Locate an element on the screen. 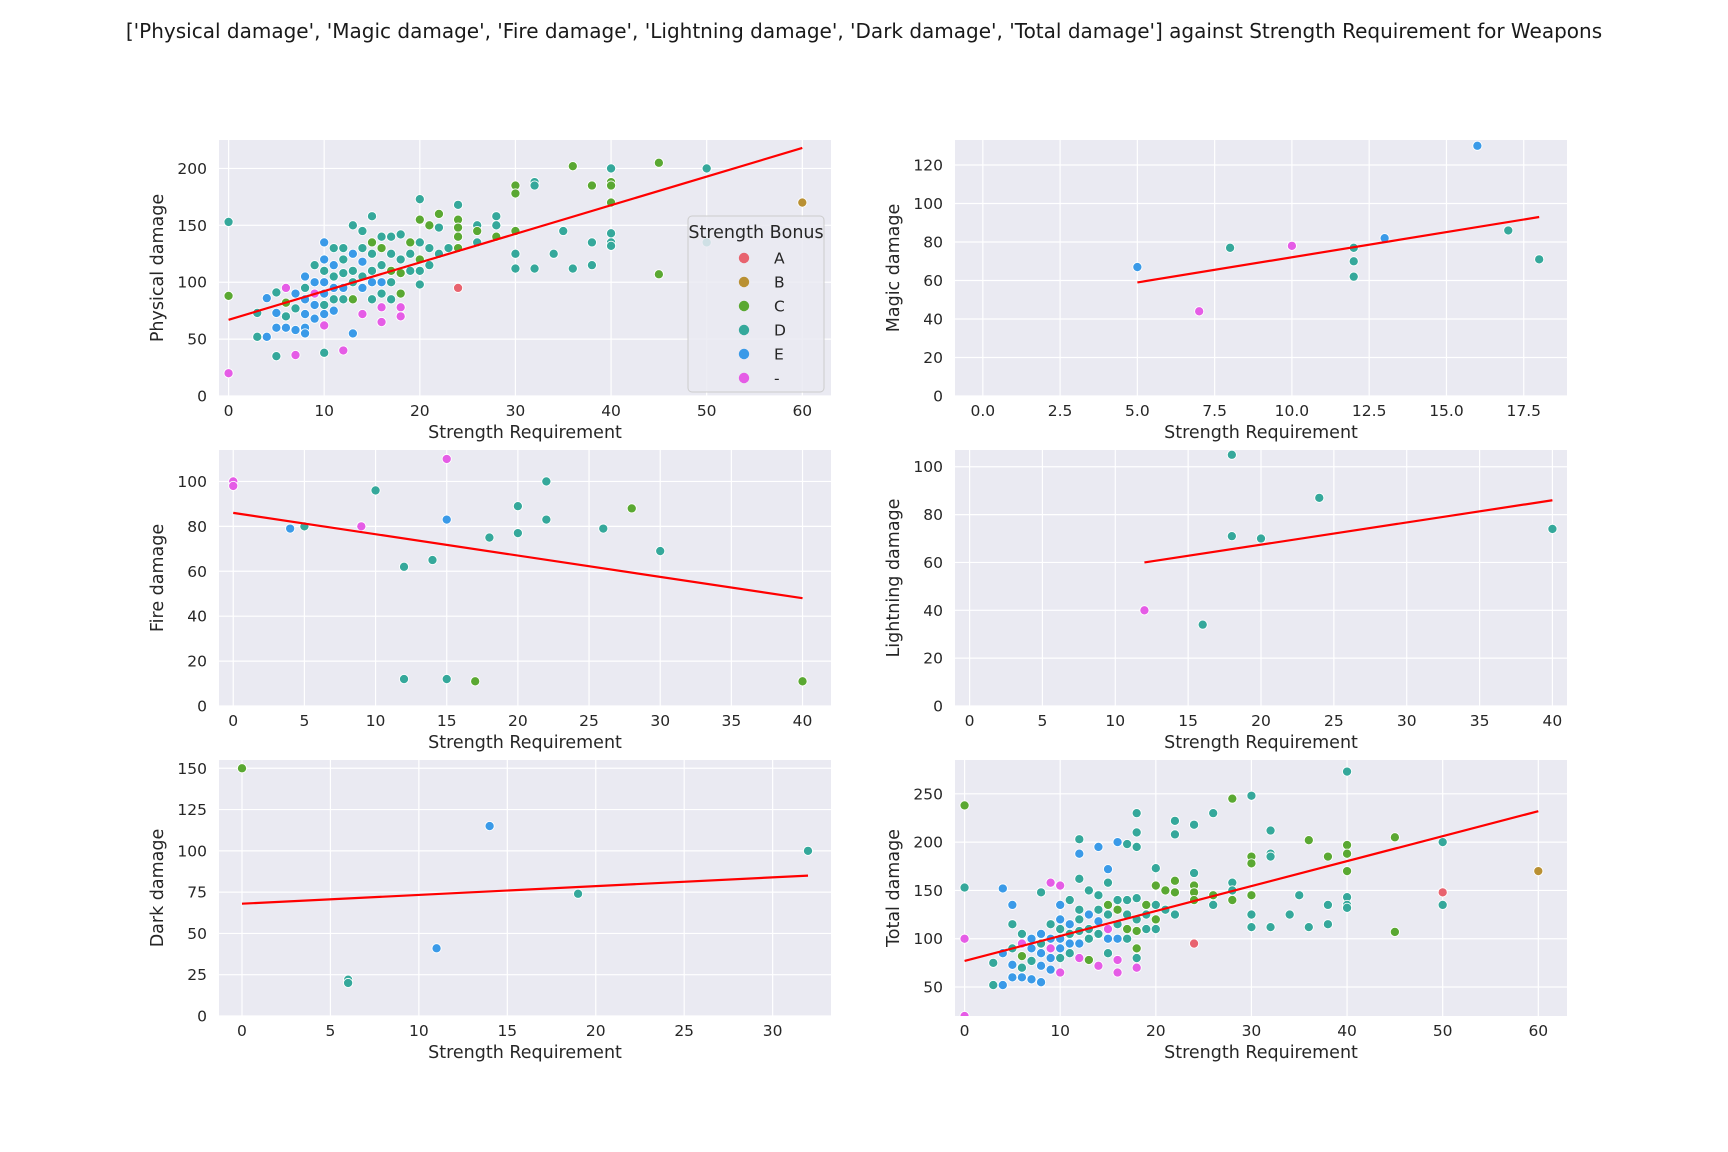  plot-area is located at coordinates (1261, 888).